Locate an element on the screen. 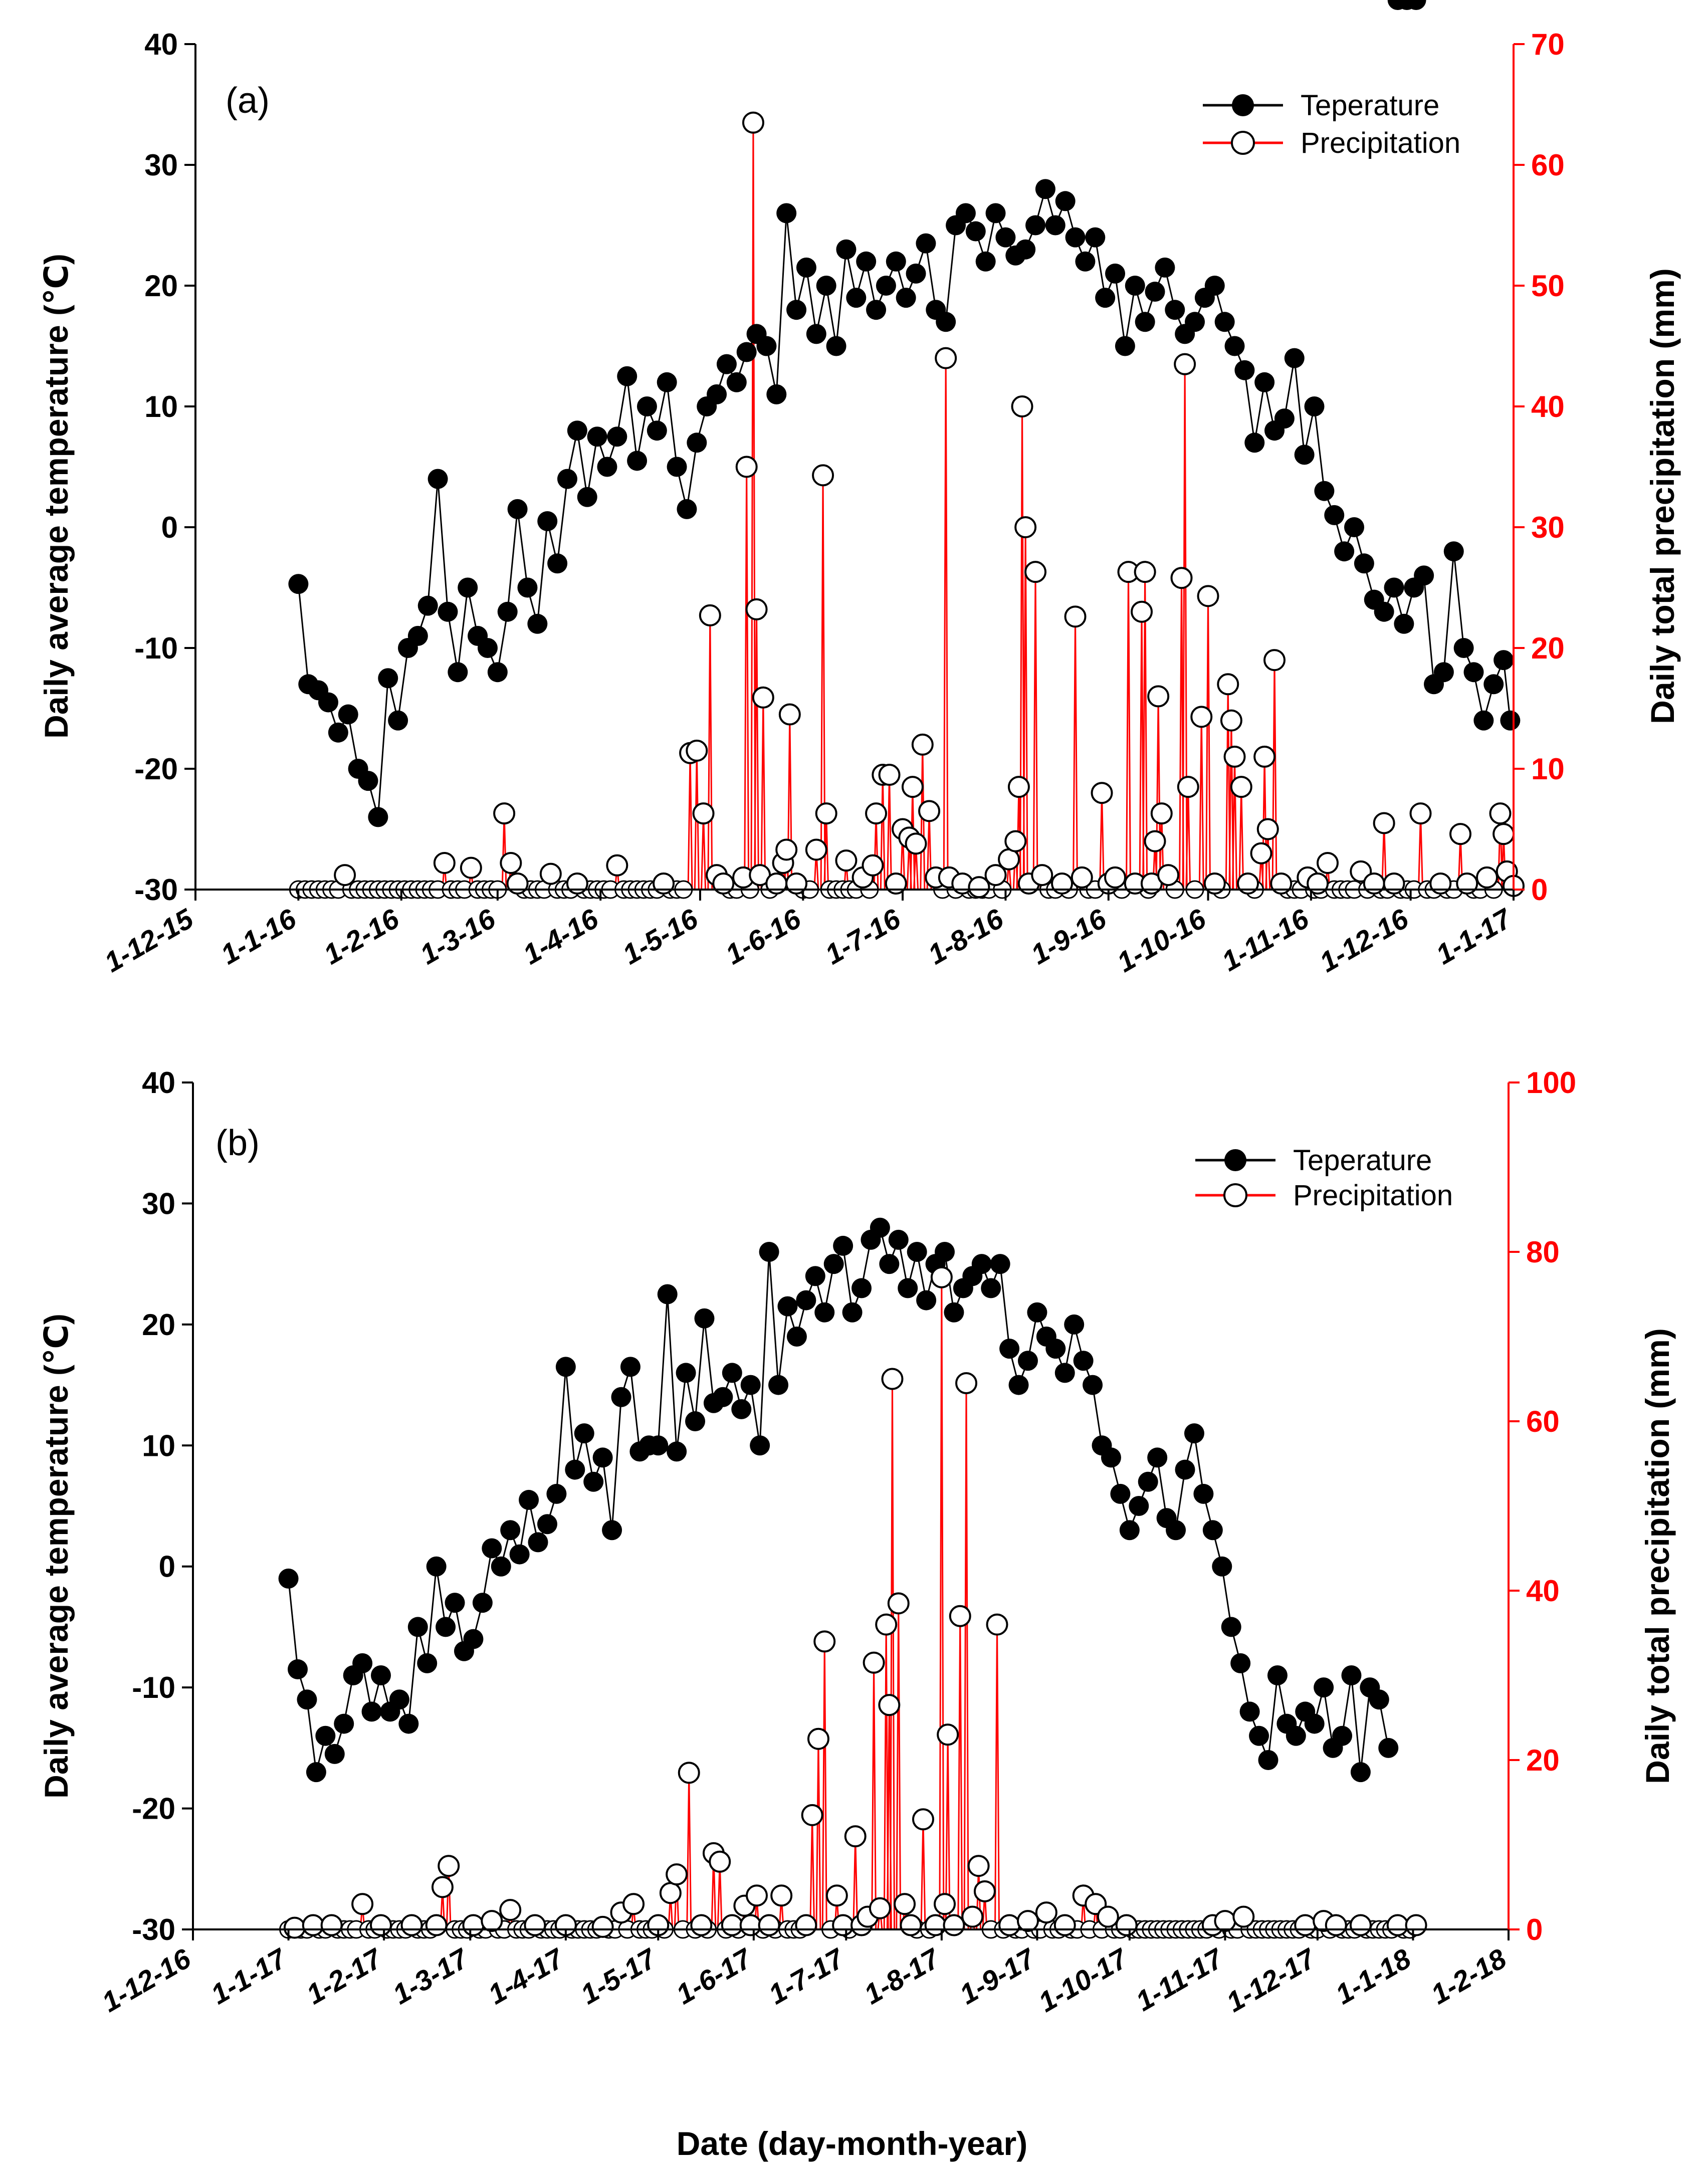  x-tick-label: 1-6-16 is located at coordinates (763, 936).